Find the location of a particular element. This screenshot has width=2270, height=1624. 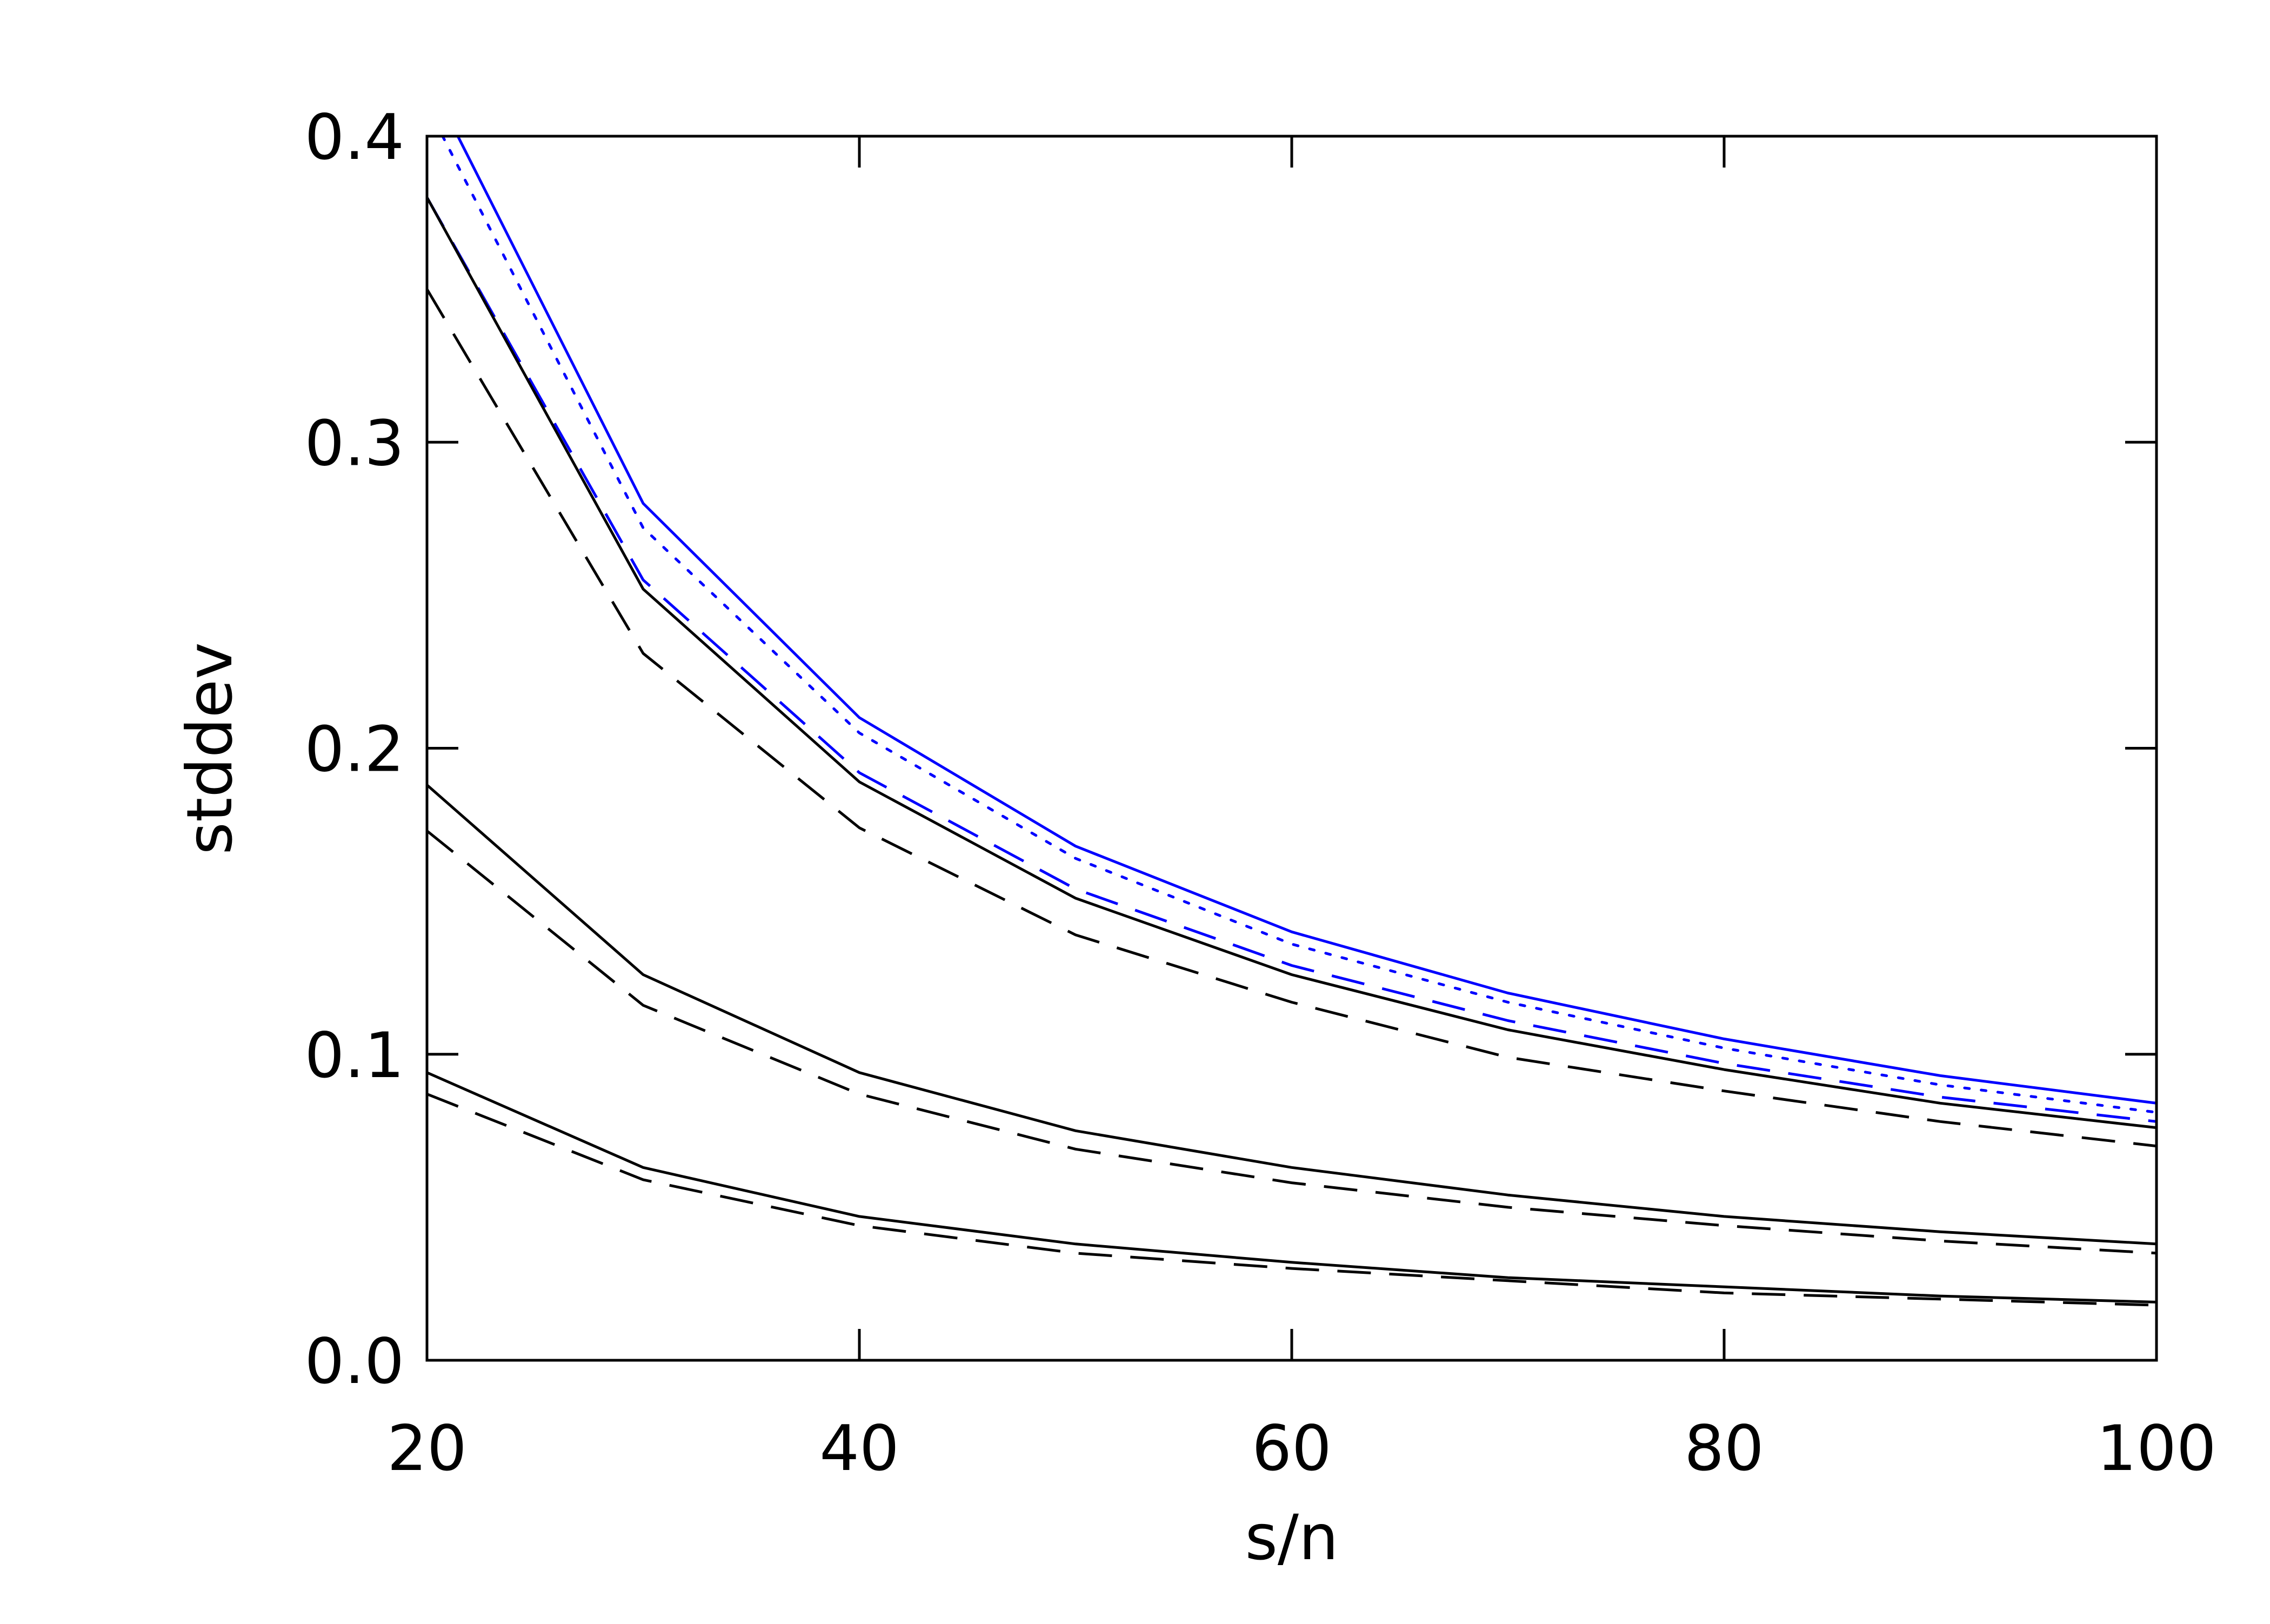

y-tick-label-2: 0.1 is located at coordinates (354, 1055).